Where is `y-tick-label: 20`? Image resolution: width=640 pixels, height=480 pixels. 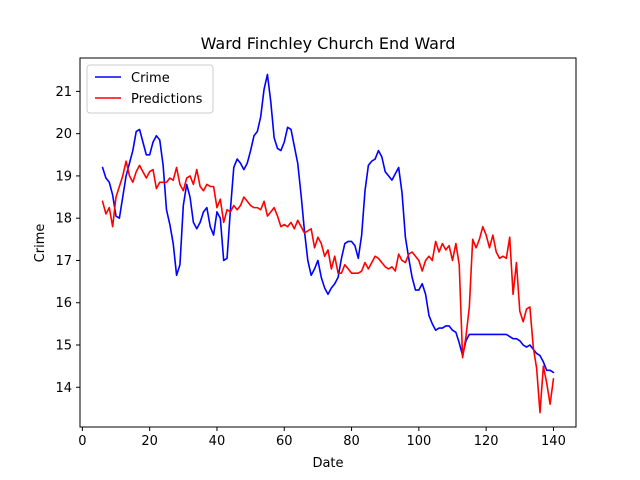
y-tick-label: 20 is located at coordinates (63, 134).